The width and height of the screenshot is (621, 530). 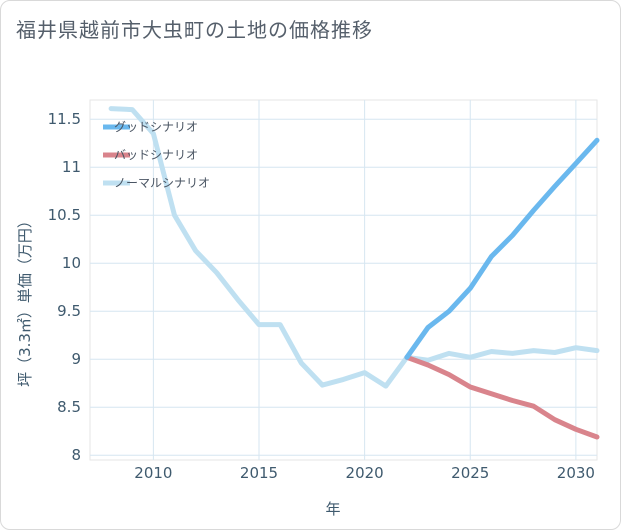 I want to click on y-tick-label: 10, so click(x=71, y=263).